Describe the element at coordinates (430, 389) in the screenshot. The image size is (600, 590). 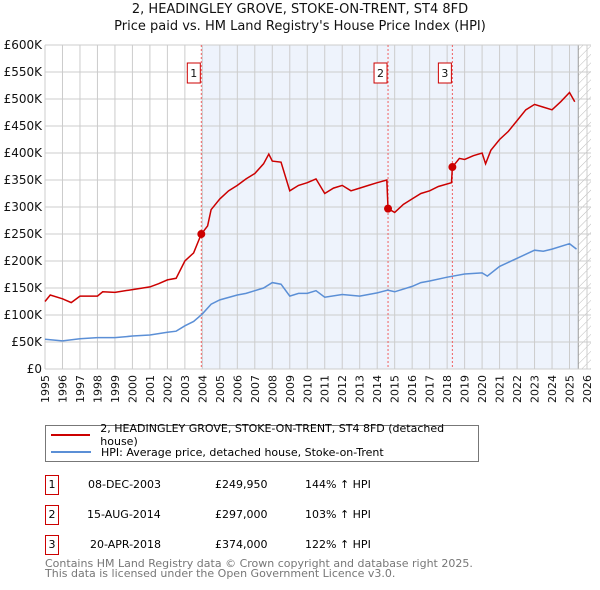
I see `x-tick-label: 2017` at that location.